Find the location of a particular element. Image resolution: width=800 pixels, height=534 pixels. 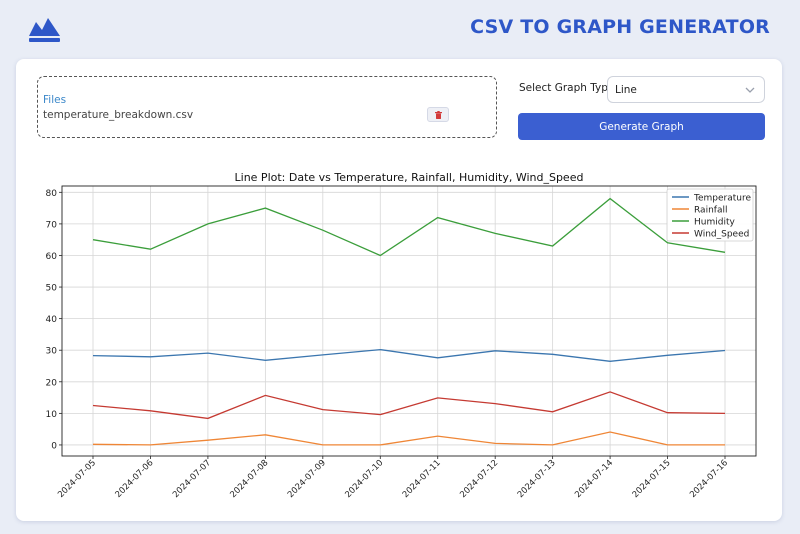

y-tick-label: 0 is located at coordinates (54, 446).